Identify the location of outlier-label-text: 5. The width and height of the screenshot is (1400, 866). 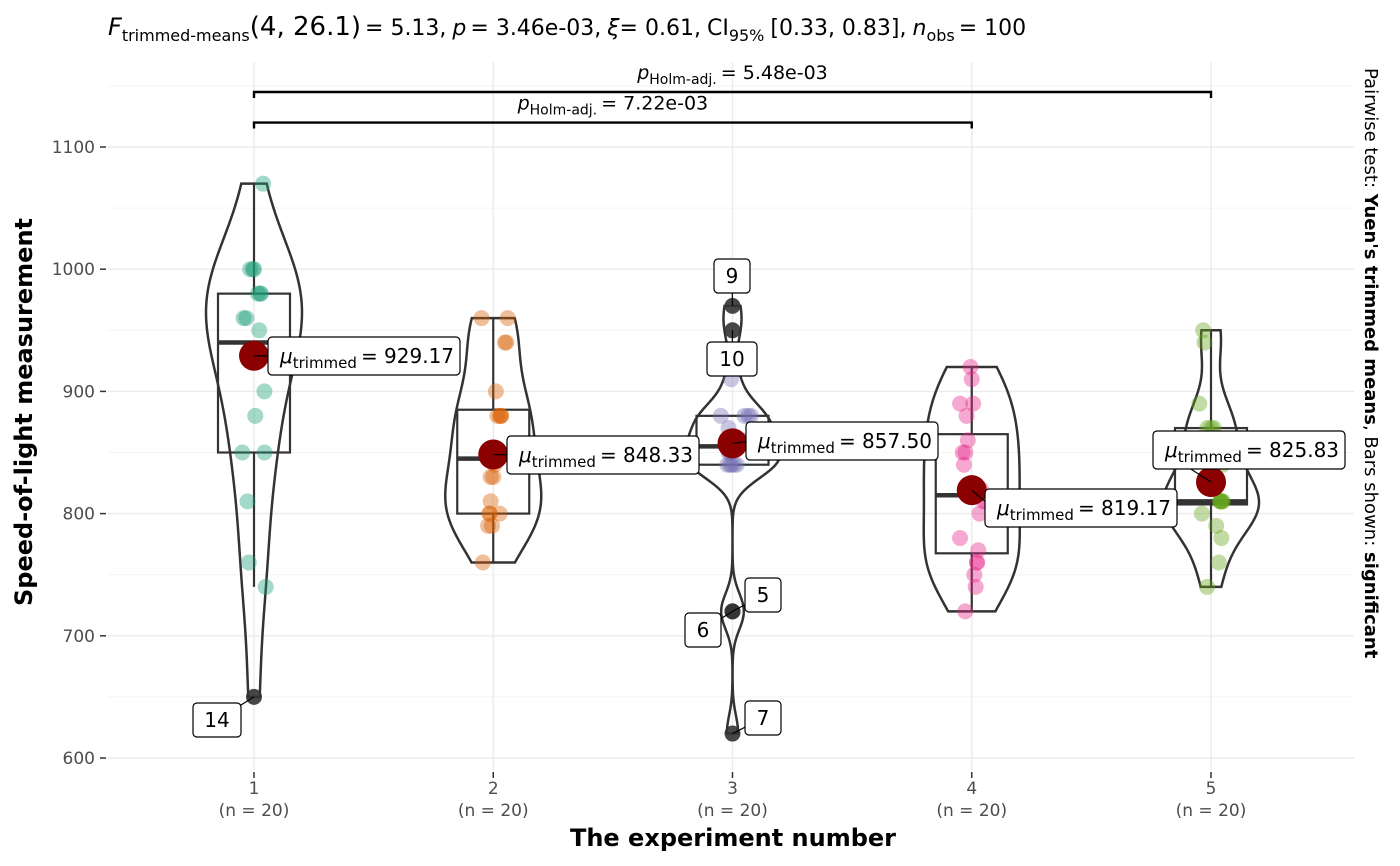
(763, 595).